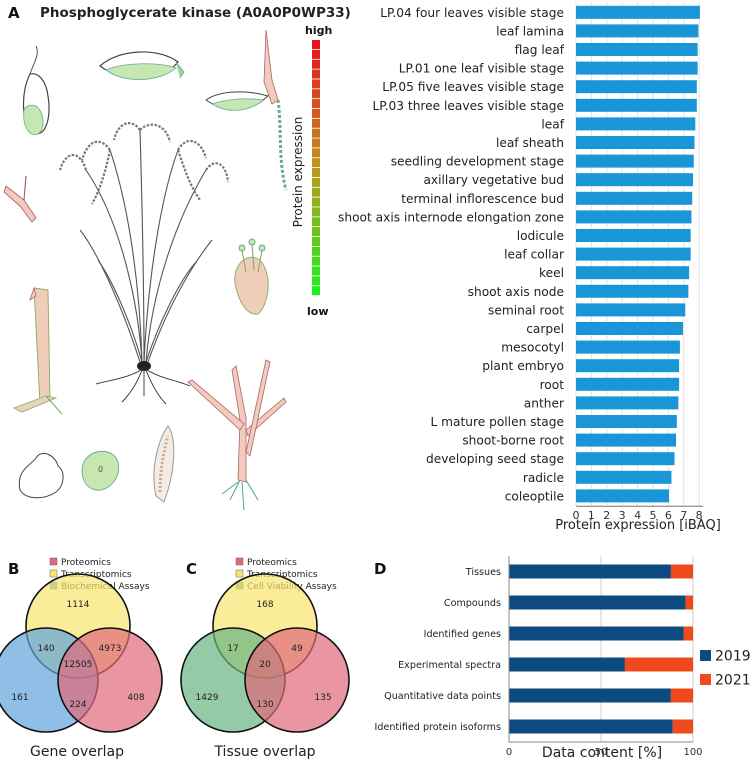 This screenshot has width=756, height=763. Describe the element at coordinates (733, 657) in the screenshot. I see `stacked-chart-legend-label: 2019` at that location.